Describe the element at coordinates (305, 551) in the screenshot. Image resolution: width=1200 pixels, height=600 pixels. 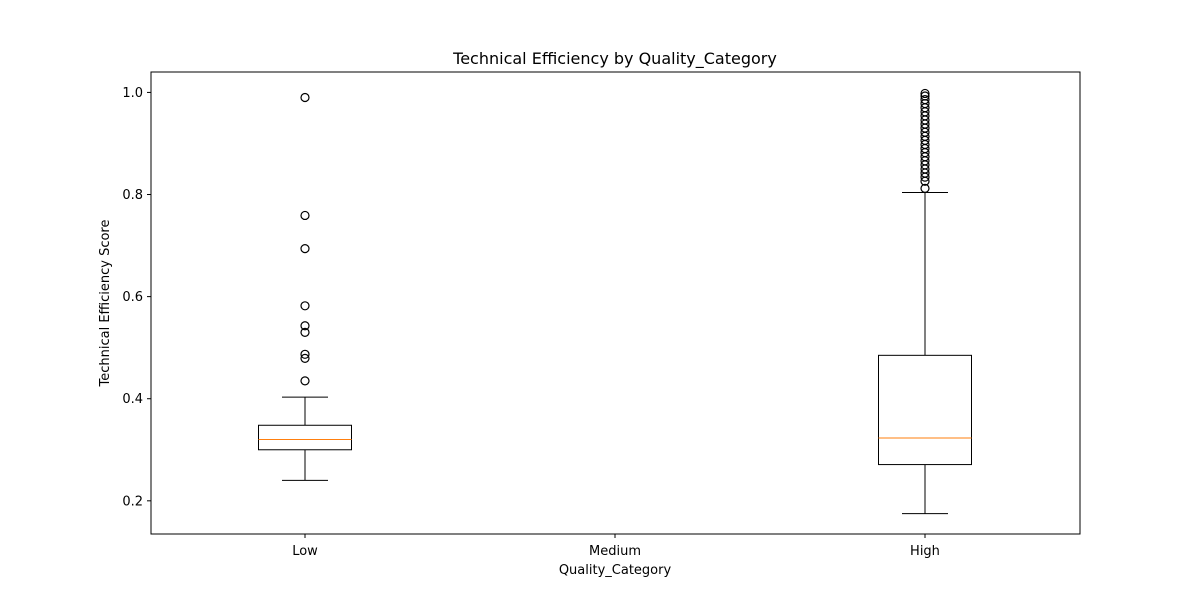
I see `x-tick-label: Low` at that location.